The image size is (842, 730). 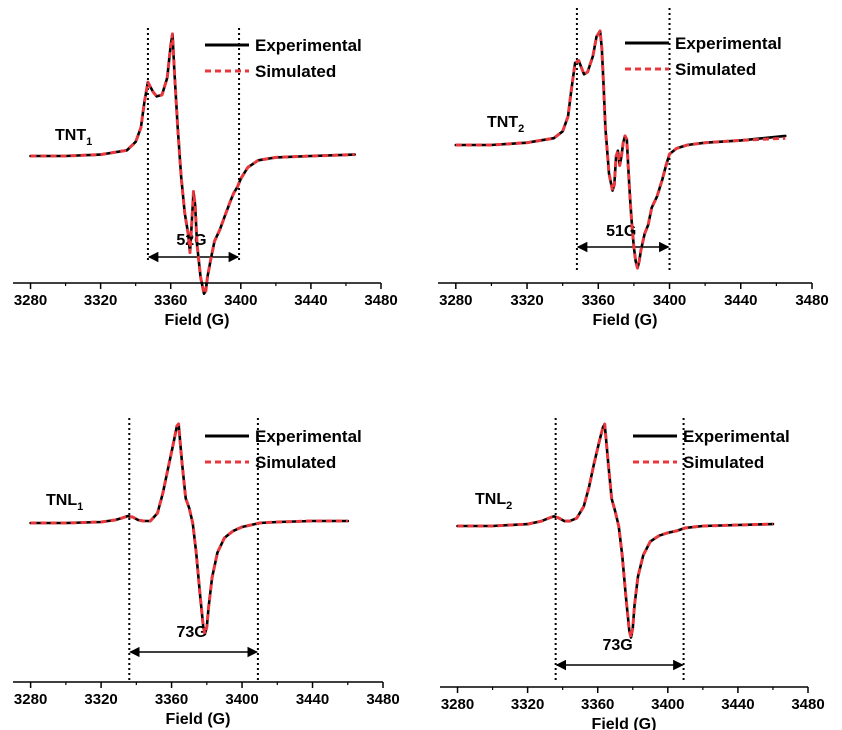 I want to click on width-label: 51G, so click(x=621, y=231).